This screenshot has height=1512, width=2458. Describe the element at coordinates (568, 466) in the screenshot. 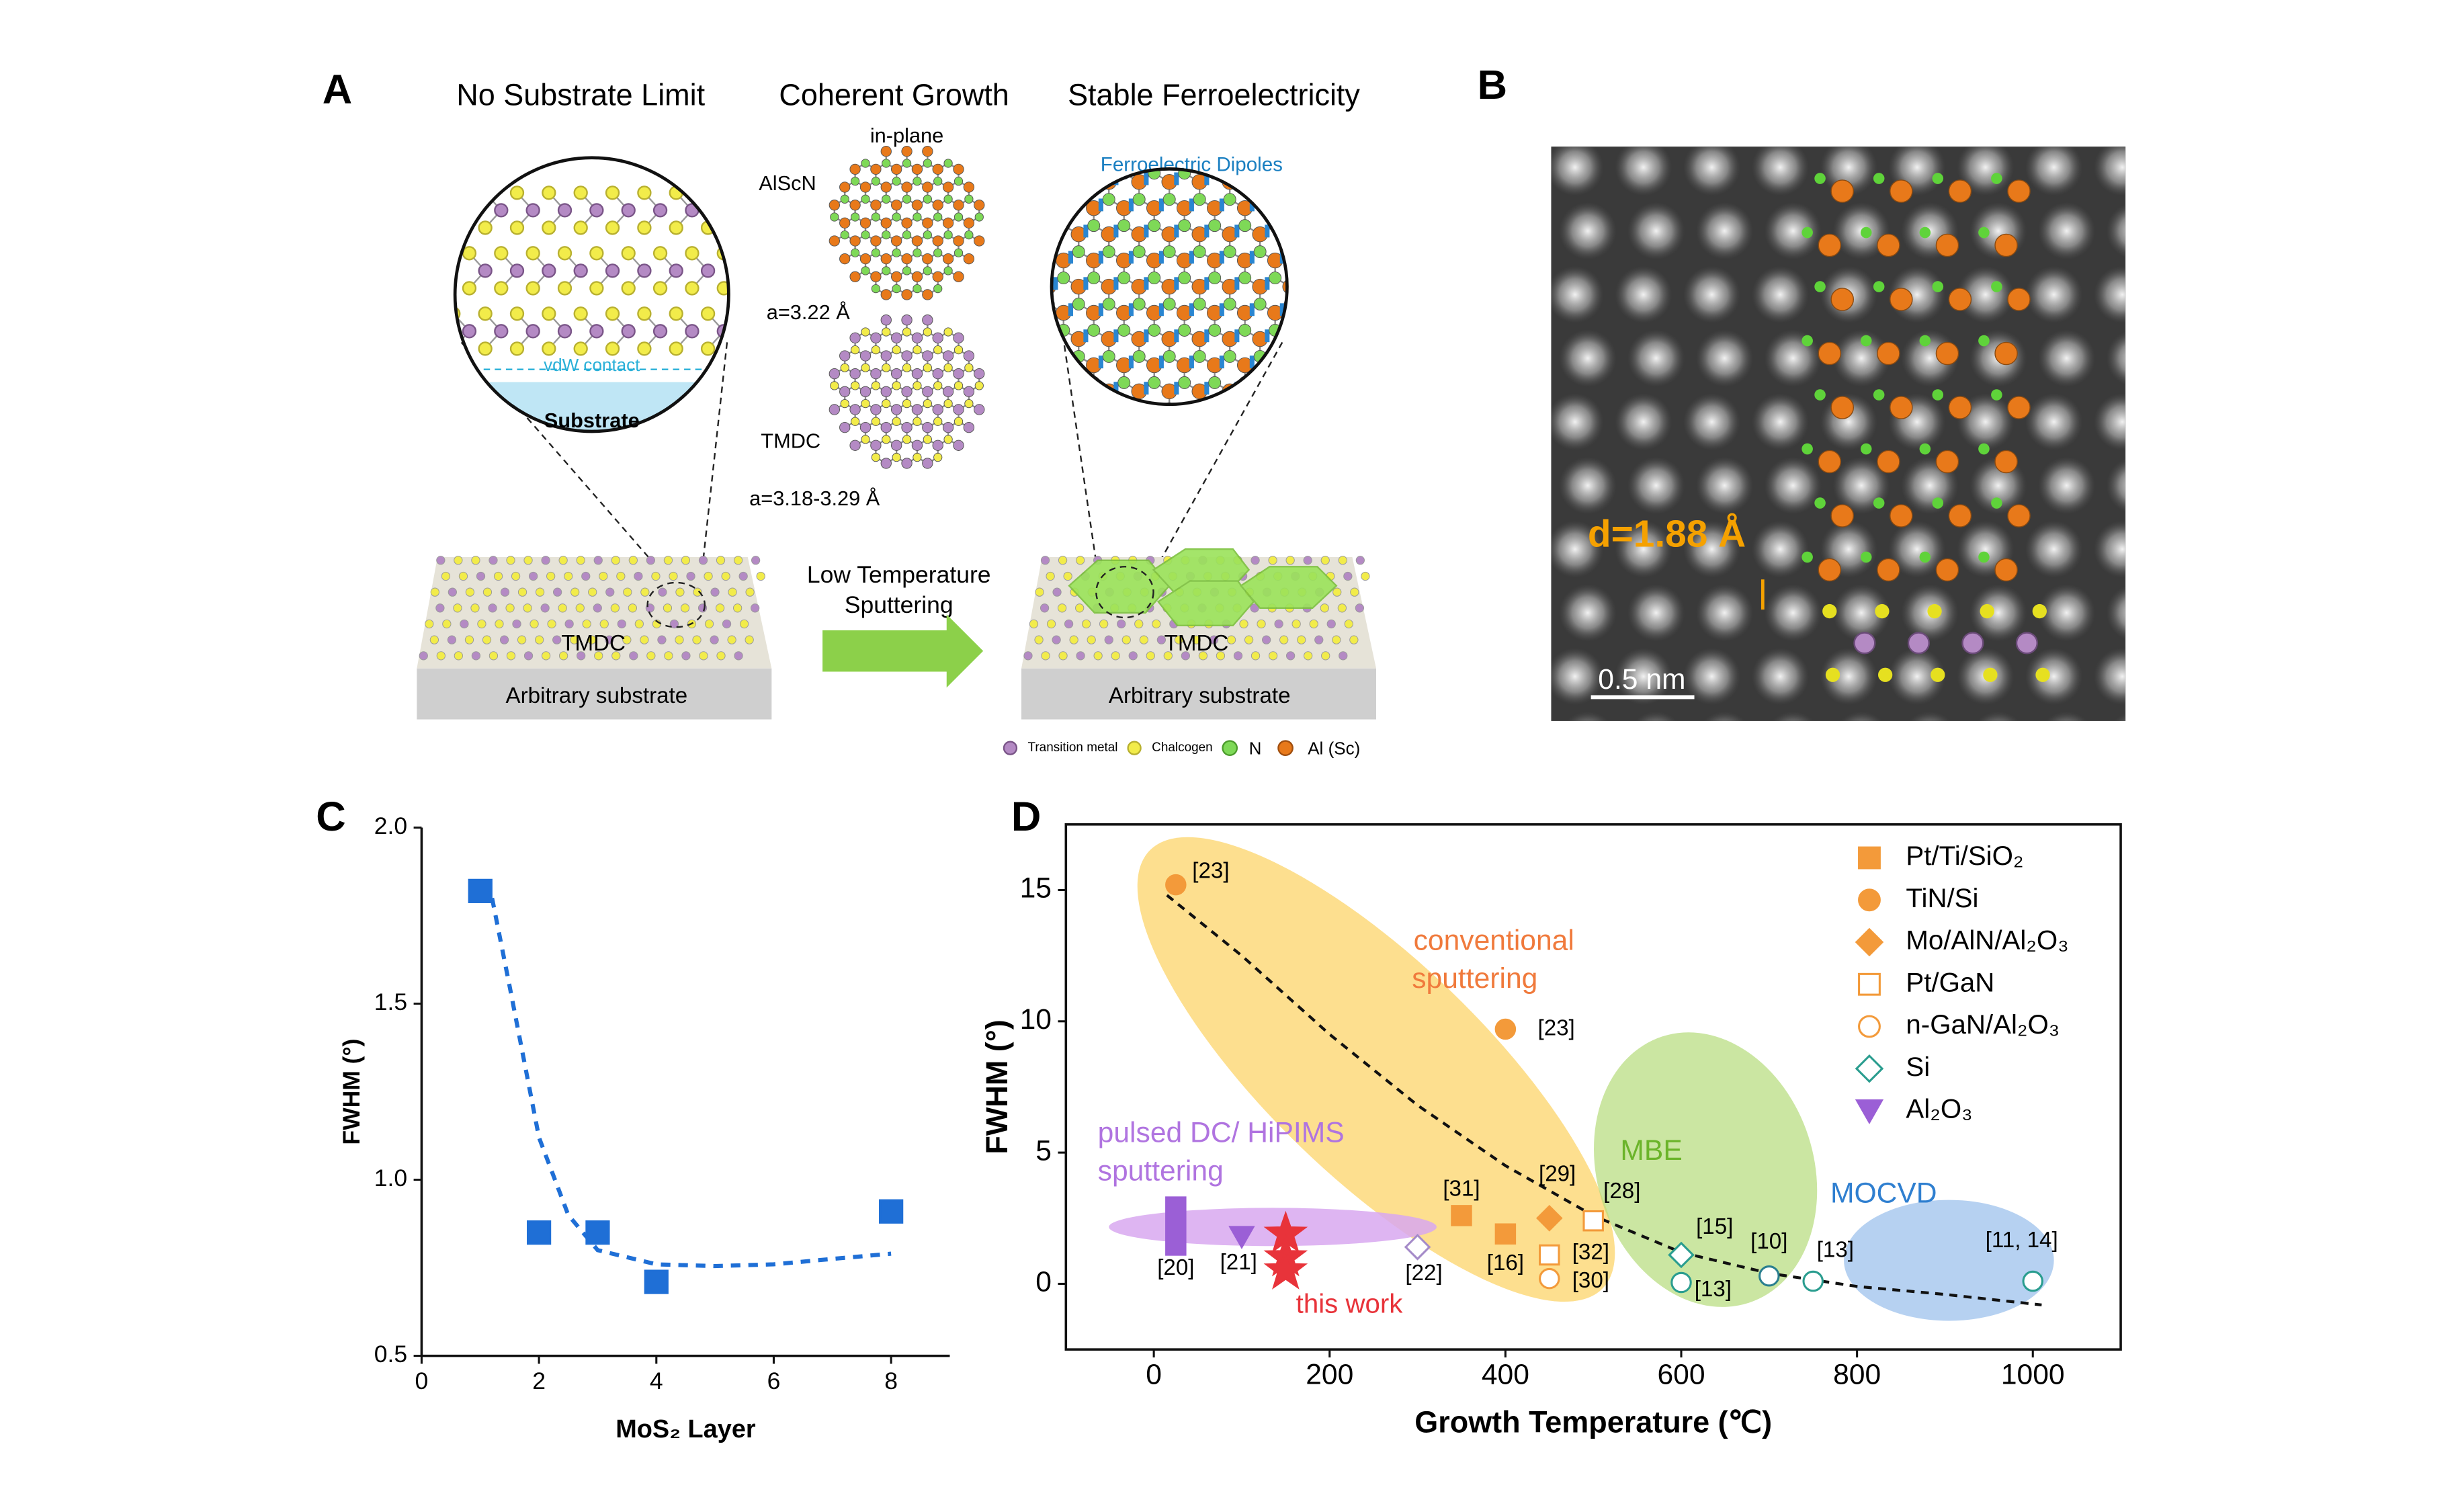

I see `zoom-line` at that location.